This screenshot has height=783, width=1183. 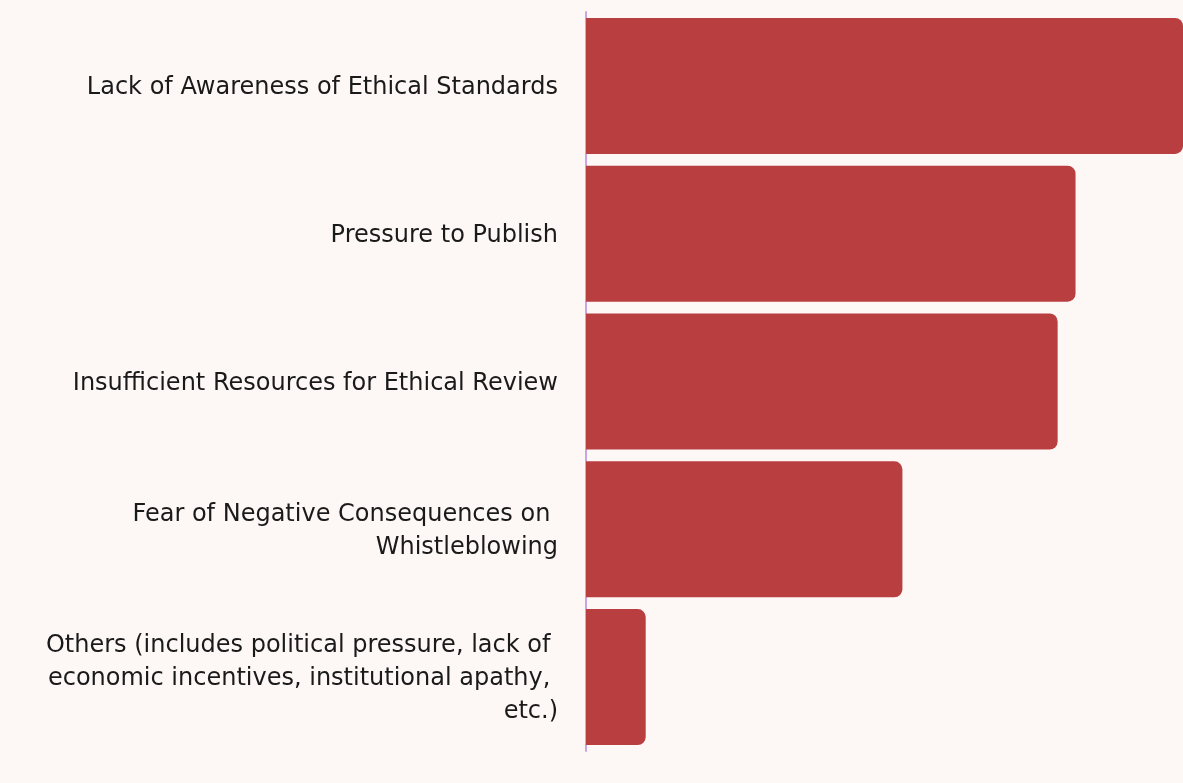 What do you see at coordinates (315, 381) in the screenshot?
I see `y-tick-label: Insufficient Resources for Ethical Review` at bounding box center [315, 381].